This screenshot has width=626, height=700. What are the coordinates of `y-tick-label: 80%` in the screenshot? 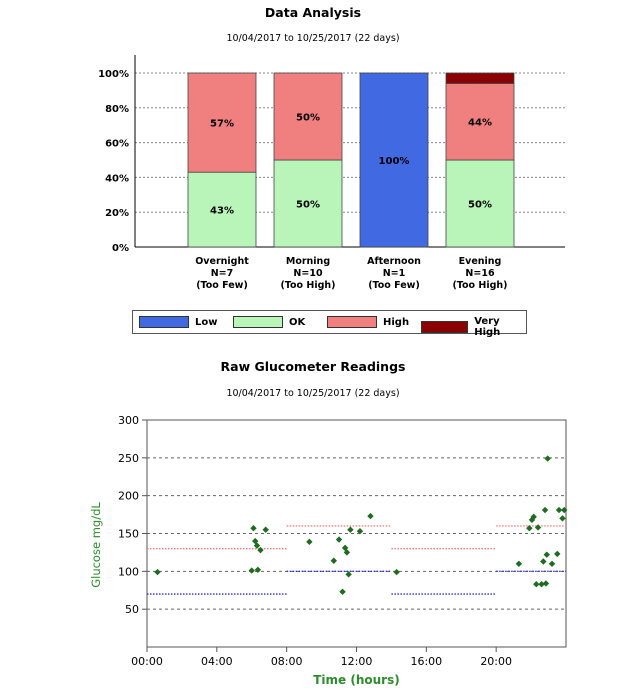 It's located at (117, 109).